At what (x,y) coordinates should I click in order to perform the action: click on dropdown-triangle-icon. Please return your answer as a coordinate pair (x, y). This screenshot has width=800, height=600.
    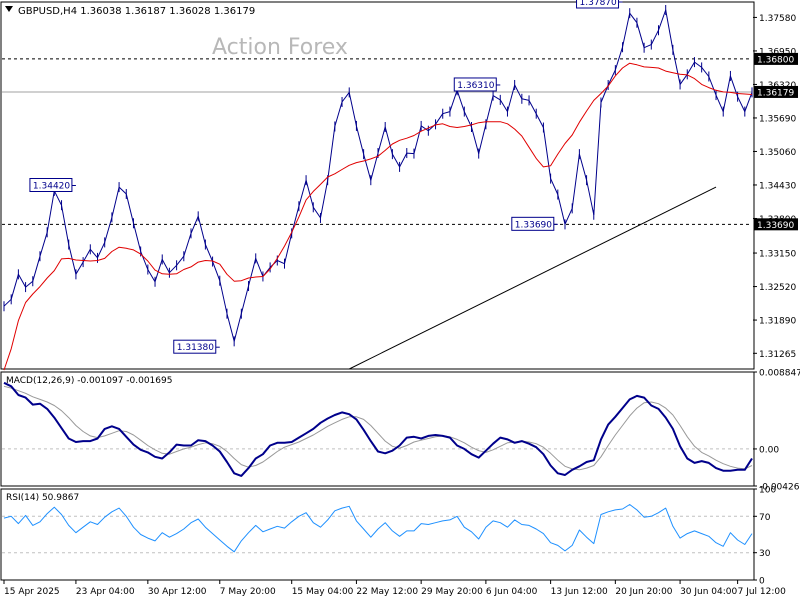
    Looking at the image, I should click on (9, 9).